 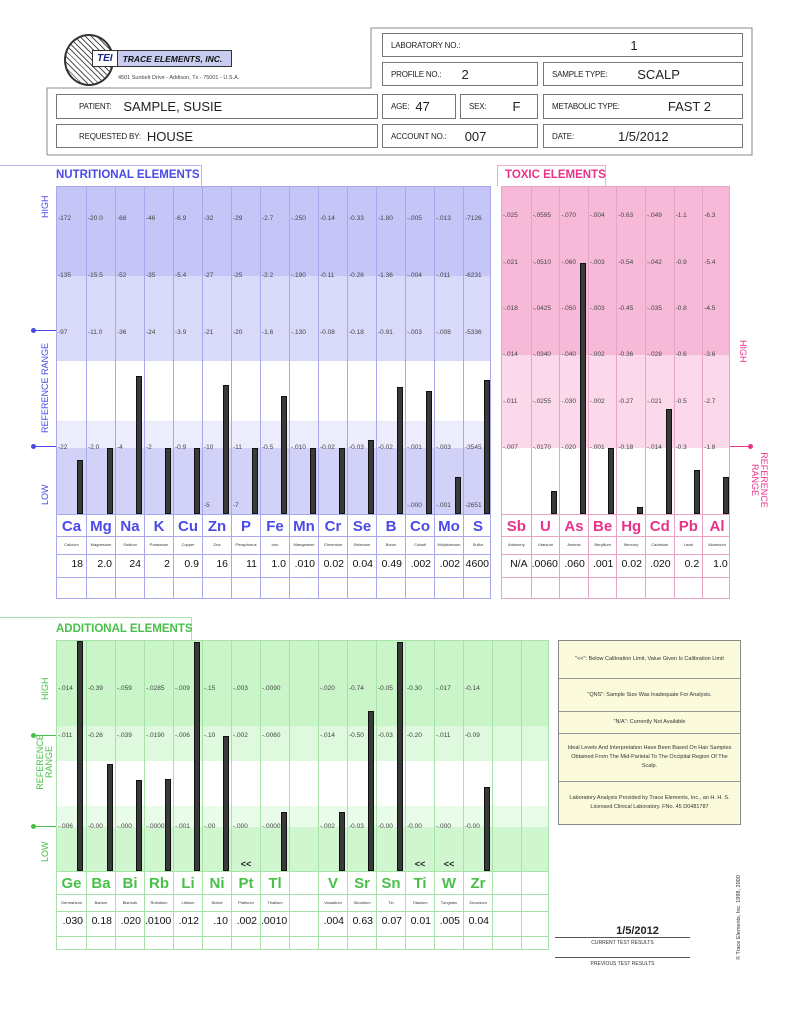 What do you see at coordinates (44, 446) in the screenshot?
I see `reference-low-marker` at bounding box center [44, 446].